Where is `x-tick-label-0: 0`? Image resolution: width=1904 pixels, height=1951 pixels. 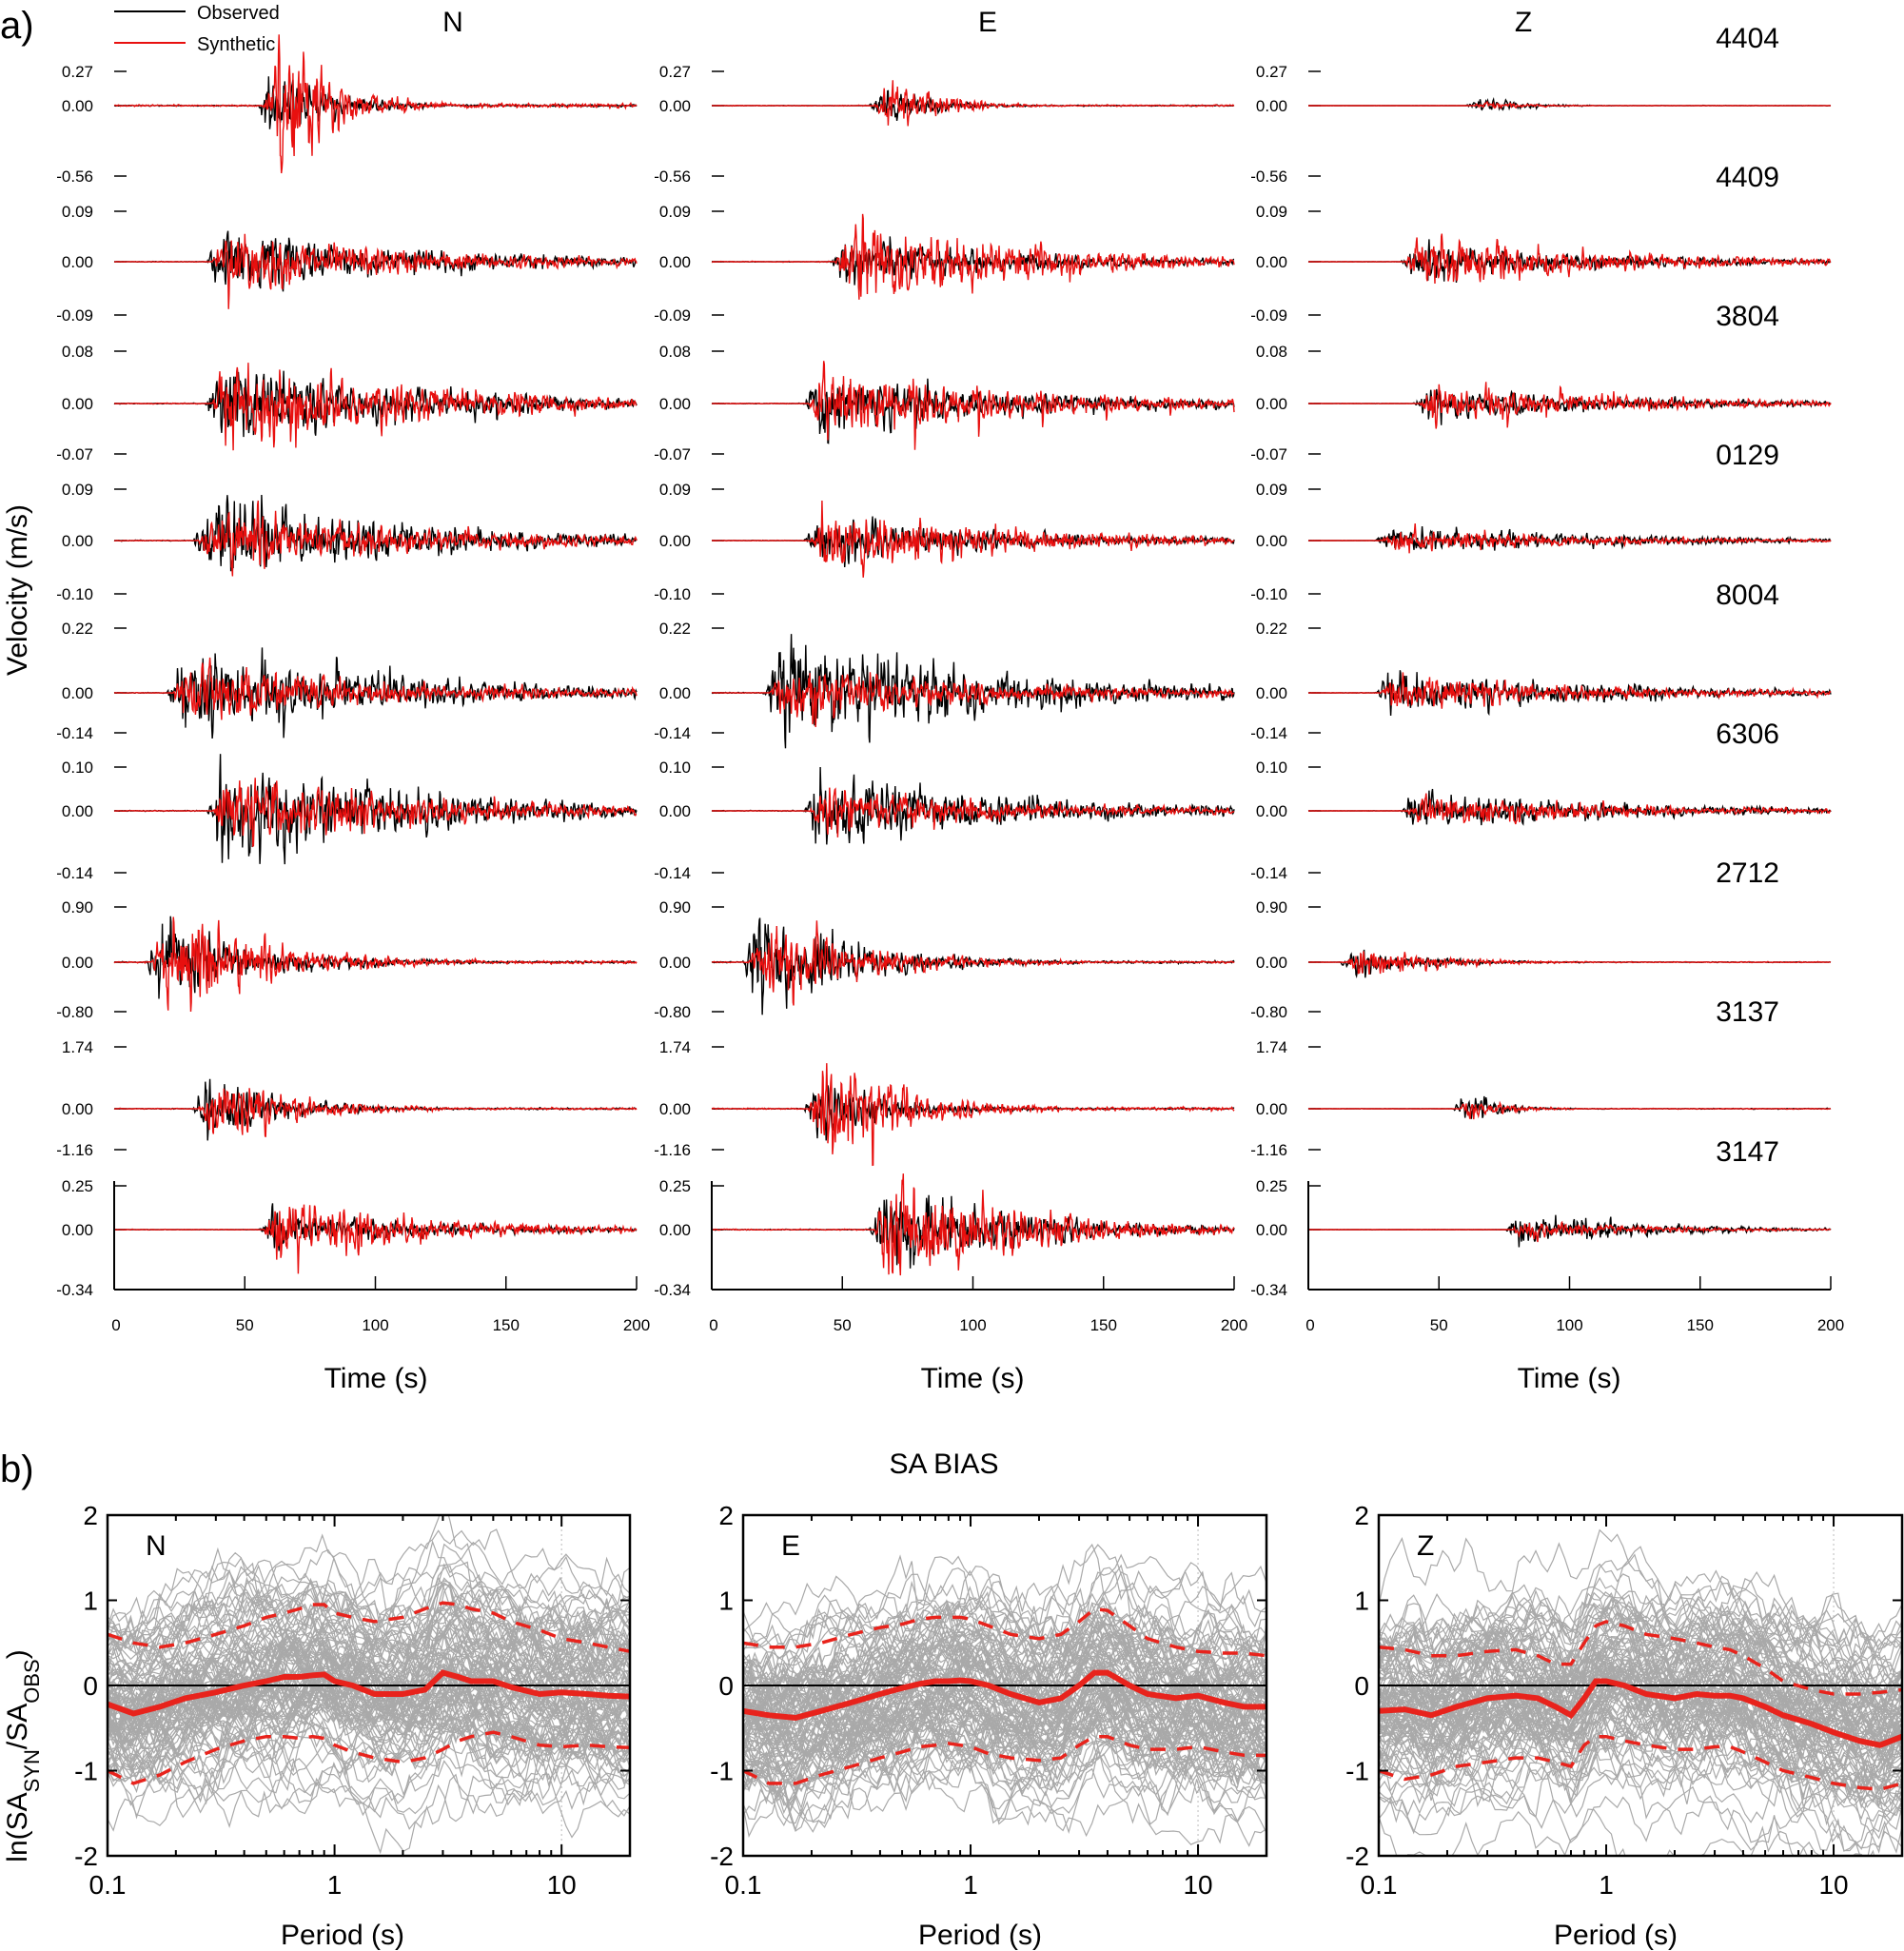
x-tick-label-0: 0 is located at coordinates (713, 1325).